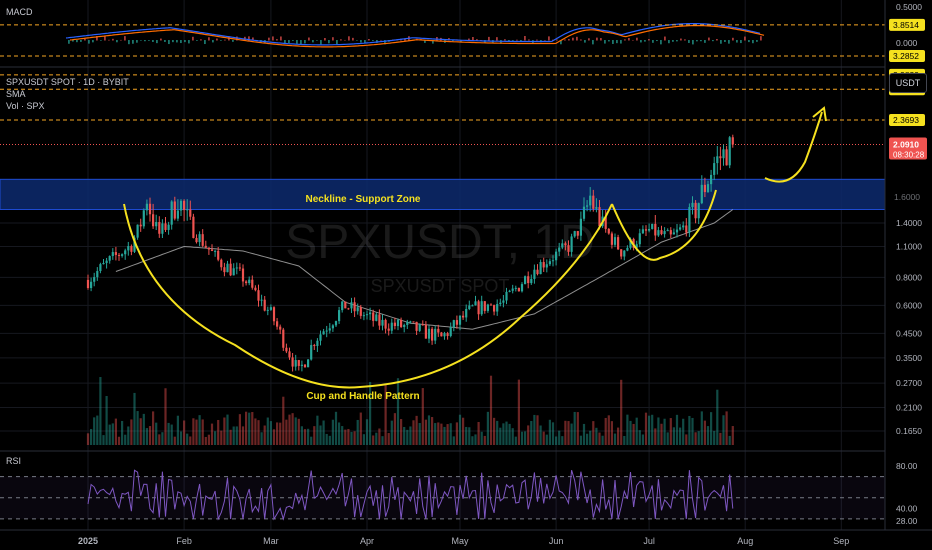 This screenshot has height=550, width=932. What do you see at coordinates (443, 194) in the screenshot?
I see `neckline-zone` at bounding box center [443, 194].